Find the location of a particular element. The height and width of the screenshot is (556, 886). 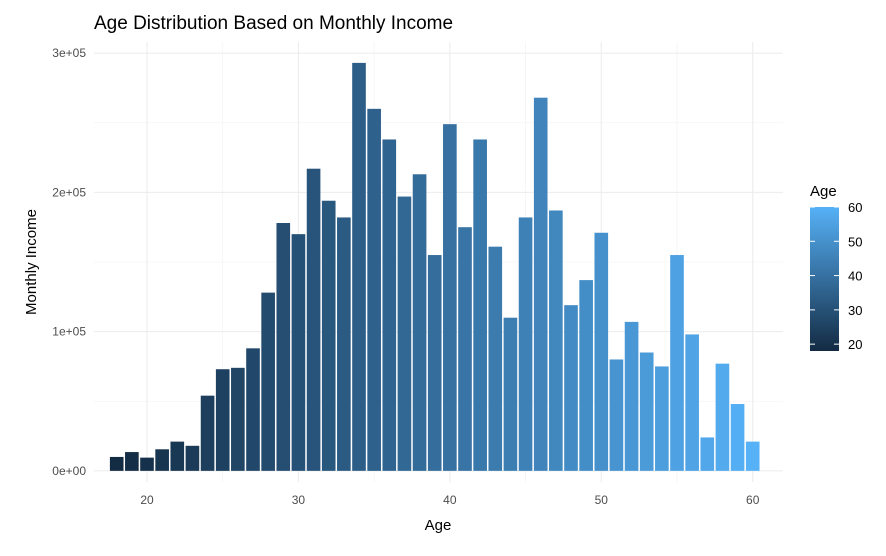

x-tick-label: 20 is located at coordinates (147, 500).